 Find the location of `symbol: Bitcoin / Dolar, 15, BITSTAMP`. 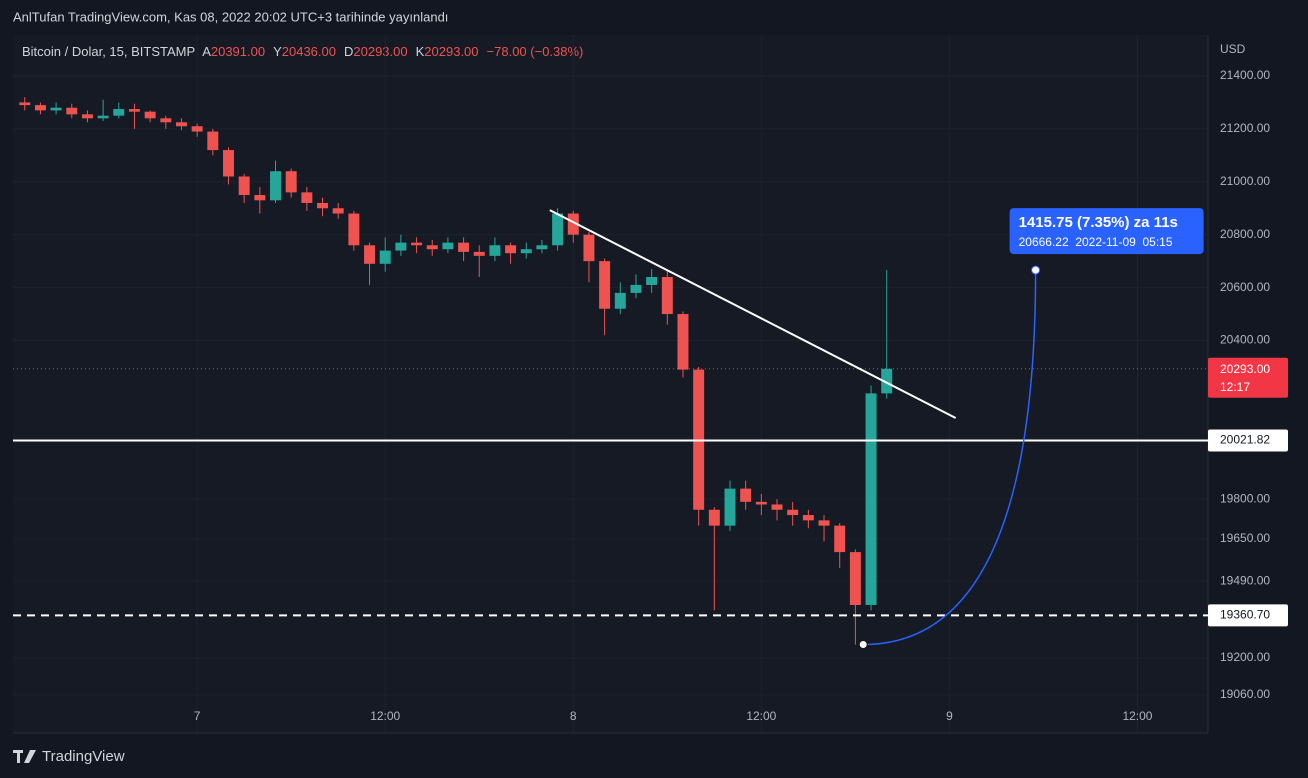

symbol: Bitcoin / Dolar, 15, BITSTAMP is located at coordinates (108, 51).